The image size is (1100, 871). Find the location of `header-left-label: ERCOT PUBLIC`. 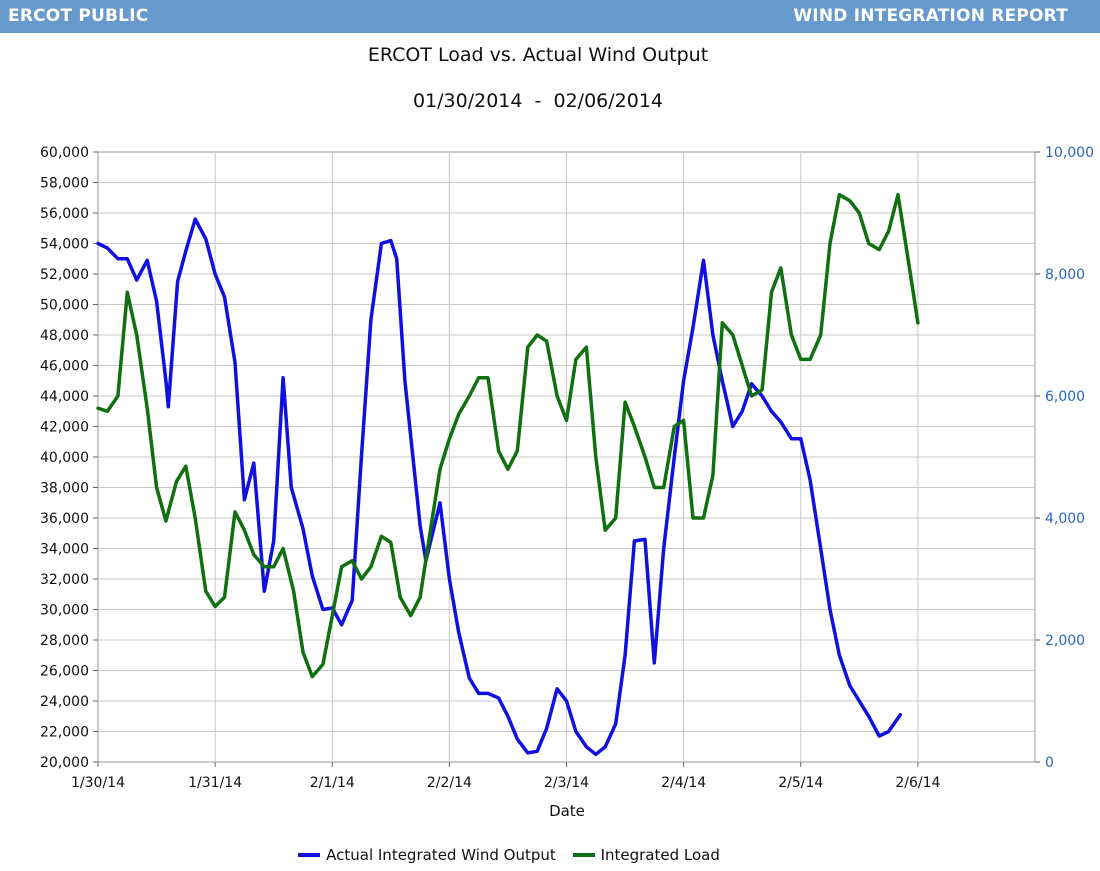

header-left-label: ERCOT PUBLIC is located at coordinates (78, 16).